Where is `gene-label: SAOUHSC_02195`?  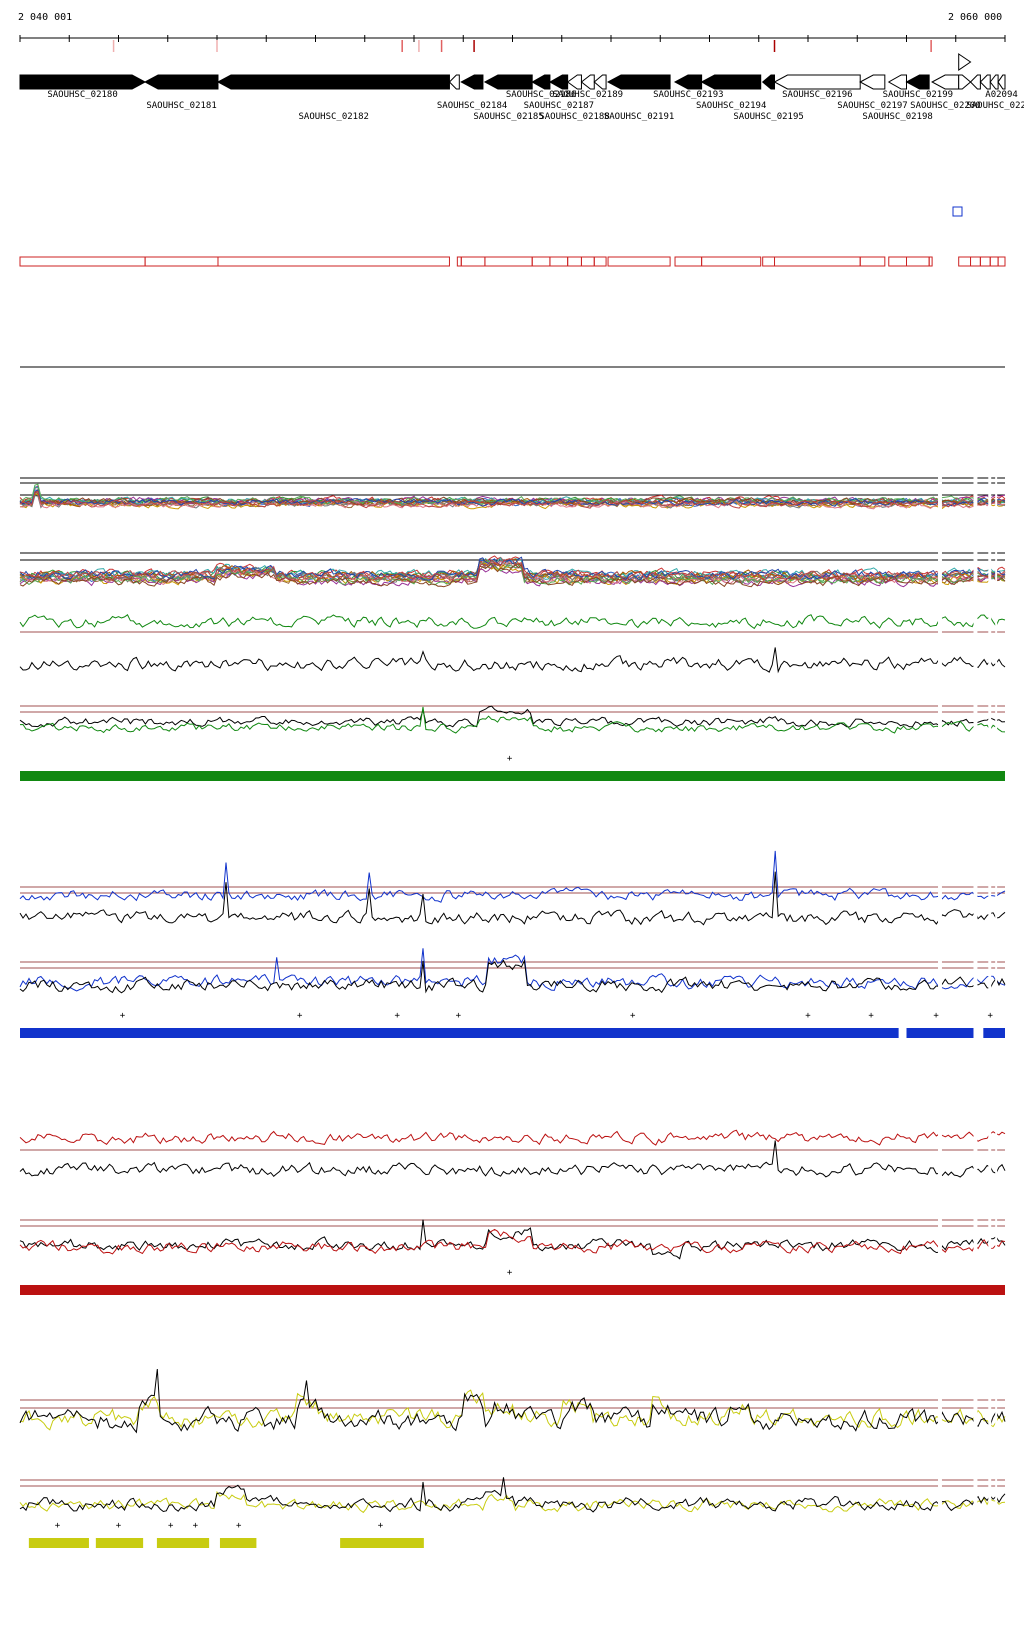
gene-label: SAOUHSC_02195 is located at coordinates (768, 117).